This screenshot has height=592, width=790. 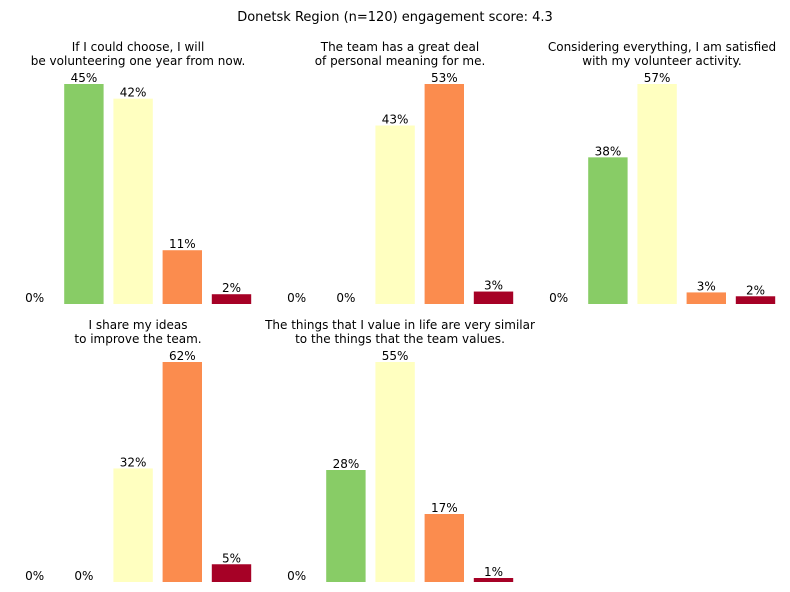 What do you see at coordinates (137, 339) in the screenshot?
I see `panel-title-line: to improve the team.` at bounding box center [137, 339].